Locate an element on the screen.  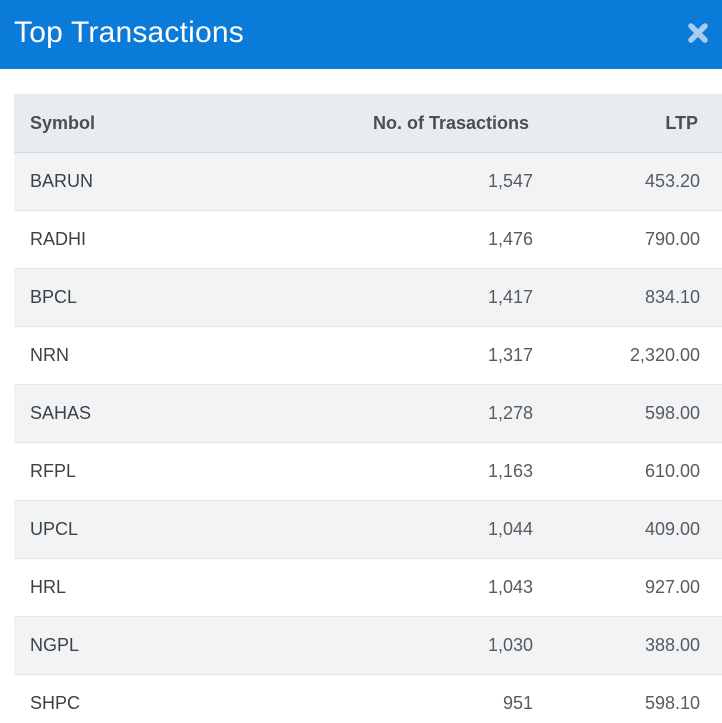
cell-transactions: 1,043 is located at coordinates (364, 587).